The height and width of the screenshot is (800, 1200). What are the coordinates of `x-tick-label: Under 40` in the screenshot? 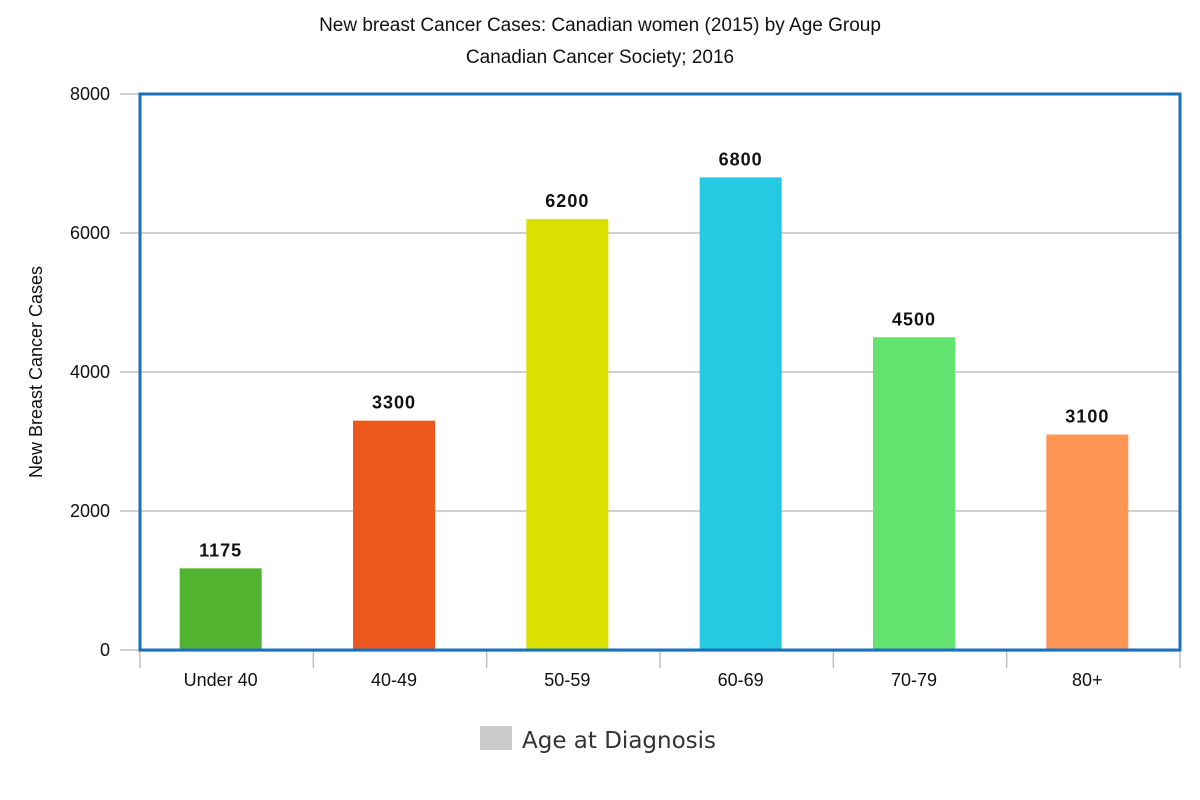 It's located at (221, 680).